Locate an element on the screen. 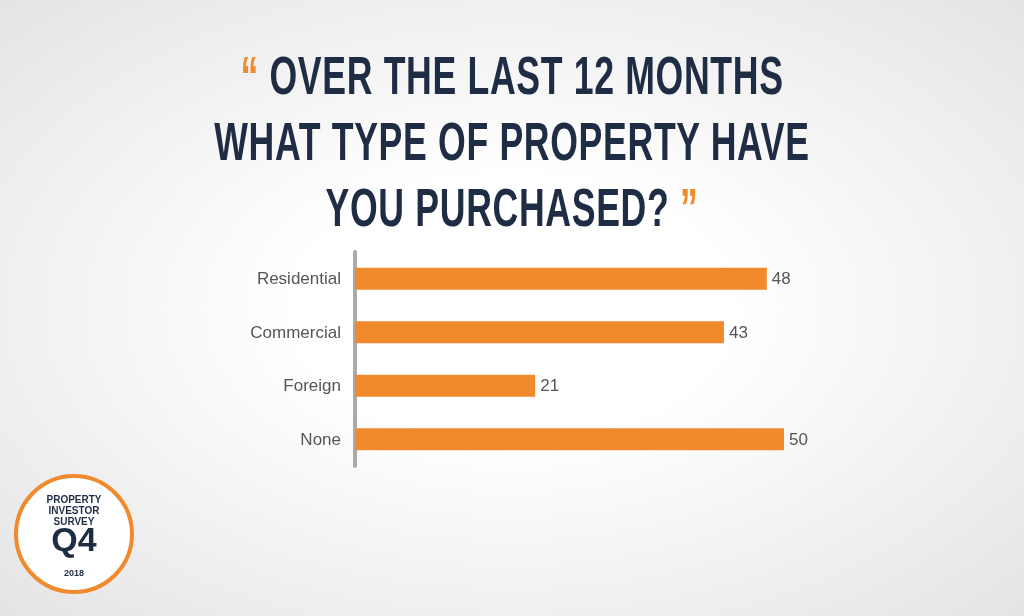  data-label: 50 is located at coordinates (798, 439).